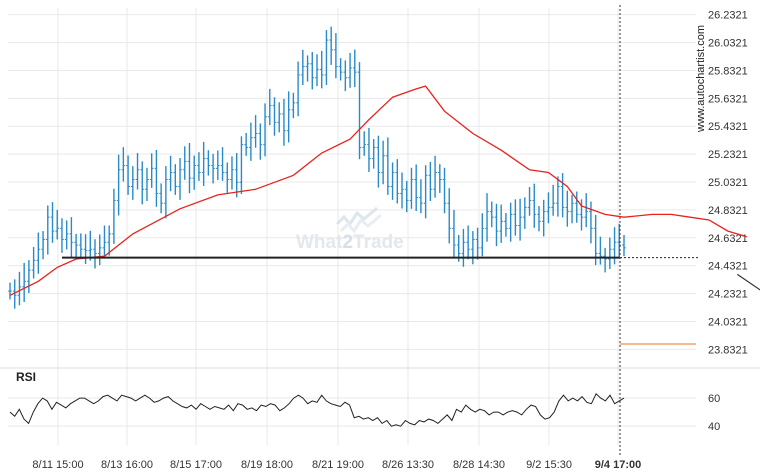 This screenshot has width=760, height=475. What do you see at coordinates (358, 220) in the screenshot?
I see `watermark-icon` at bounding box center [358, 220].